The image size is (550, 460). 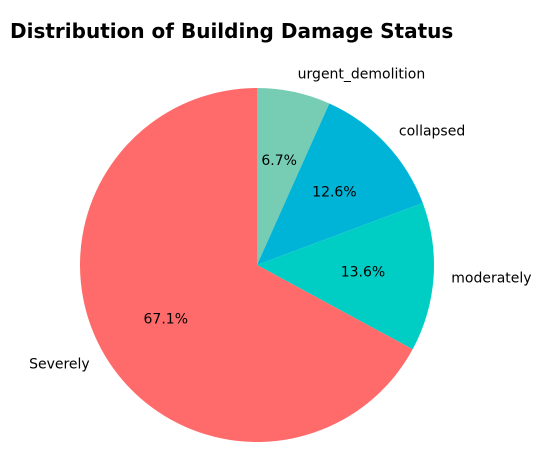 I want to click on pct-label: 67.1%, so click(x=166, y=319).